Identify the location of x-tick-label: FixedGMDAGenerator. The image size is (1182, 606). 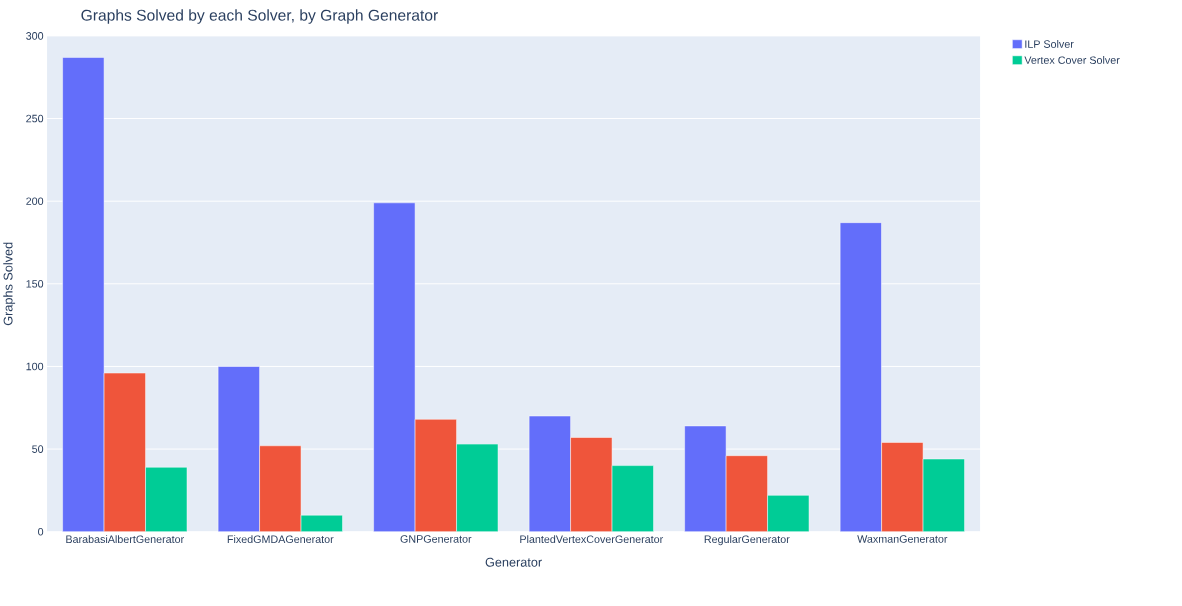
(280, 539).